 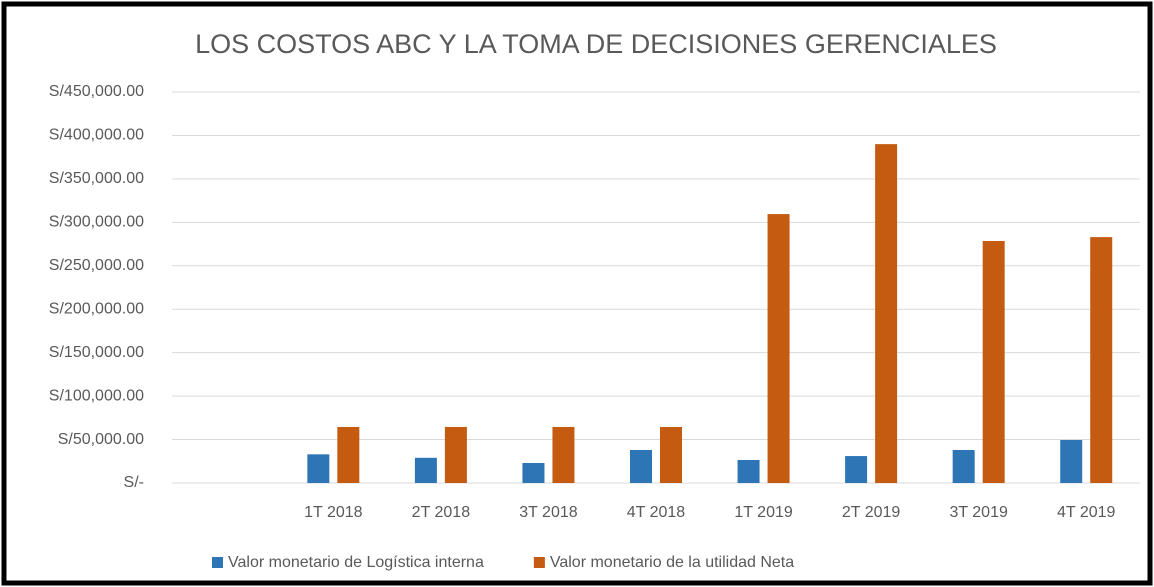 I want to click on x-tick-label: 2T 2018, so click(x=441, y=512).